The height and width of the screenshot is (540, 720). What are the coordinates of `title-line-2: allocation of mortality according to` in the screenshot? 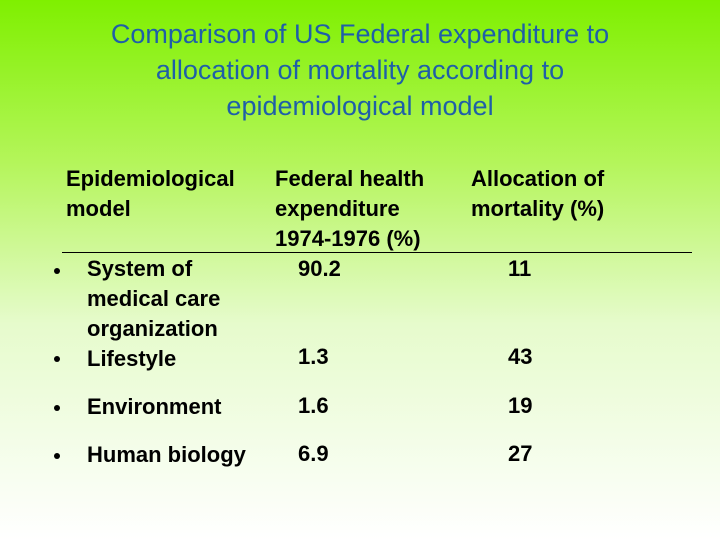 It's located at (360, 70).